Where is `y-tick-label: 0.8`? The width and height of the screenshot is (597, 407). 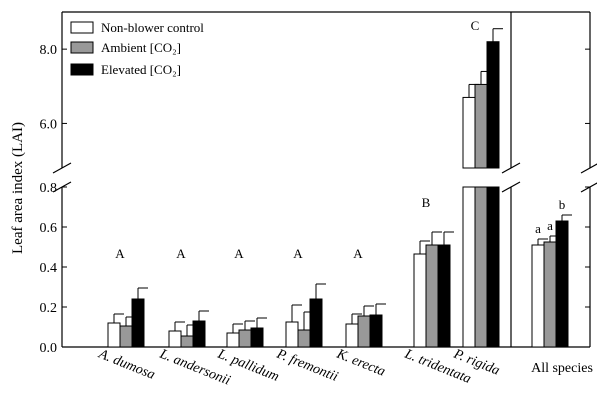
y-tick-label: 0.8 is located at coordinates (49, 188).